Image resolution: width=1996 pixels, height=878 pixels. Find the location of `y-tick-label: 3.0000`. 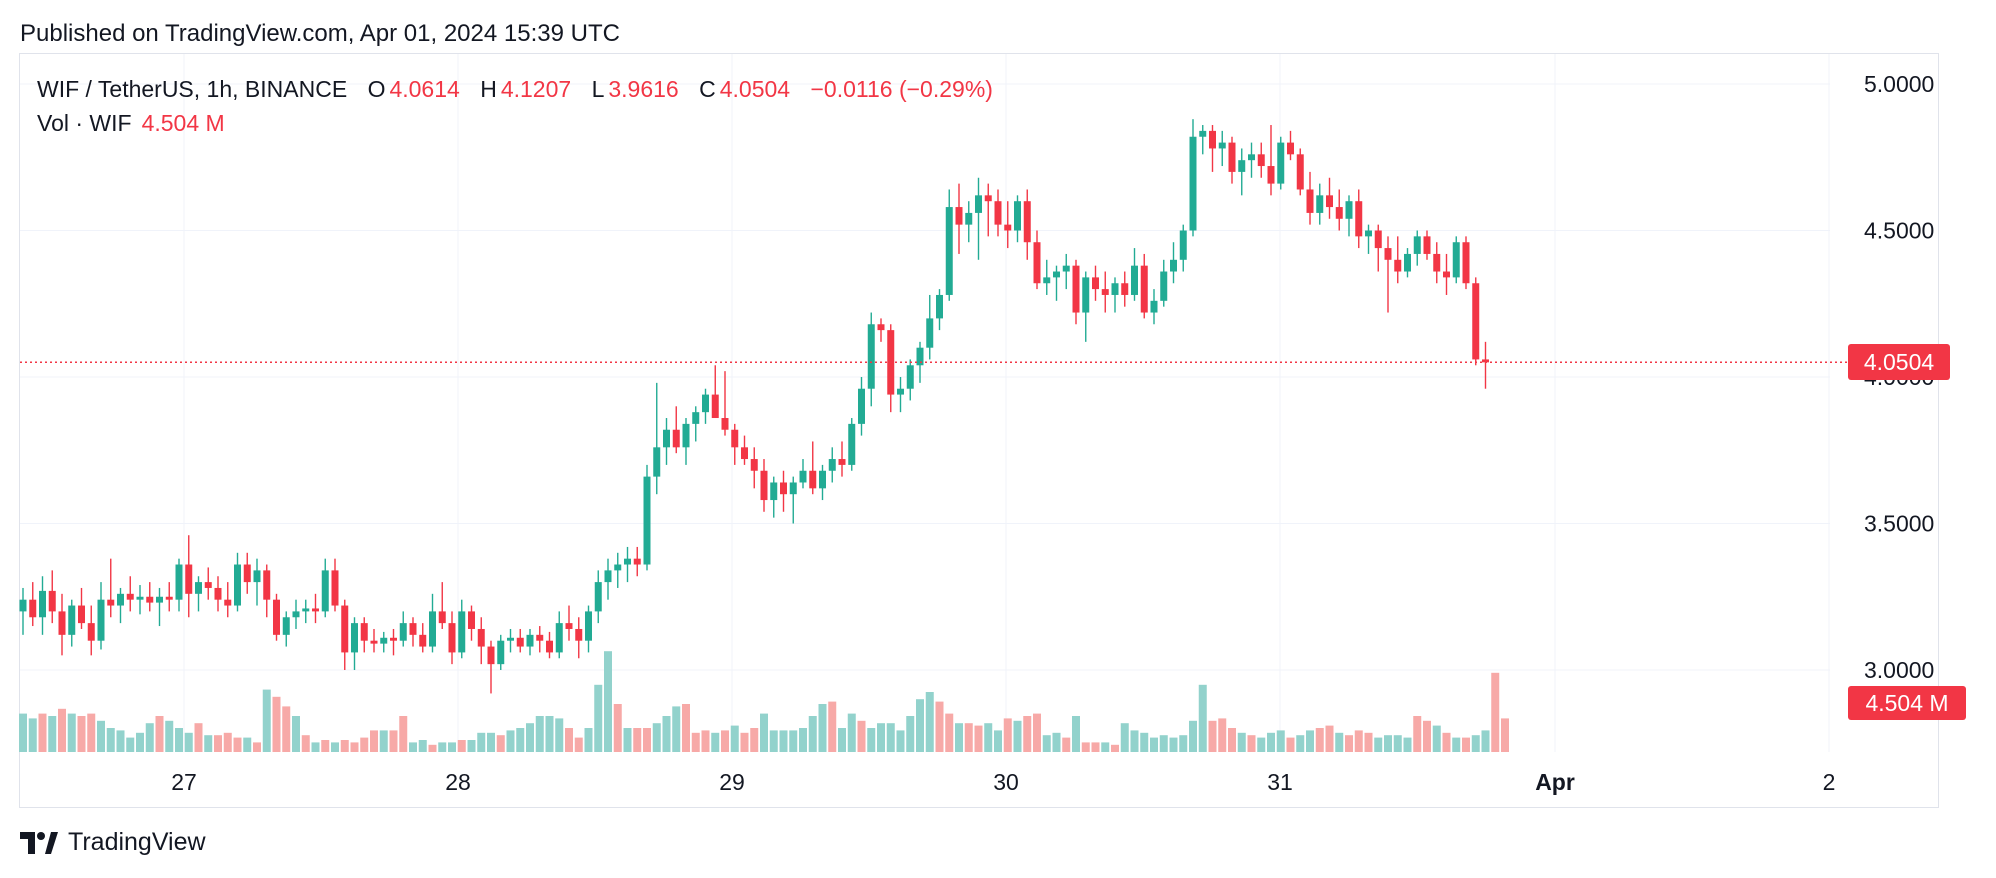

y-tick-label: 3.0000 is located at coordinates (1899, 670).